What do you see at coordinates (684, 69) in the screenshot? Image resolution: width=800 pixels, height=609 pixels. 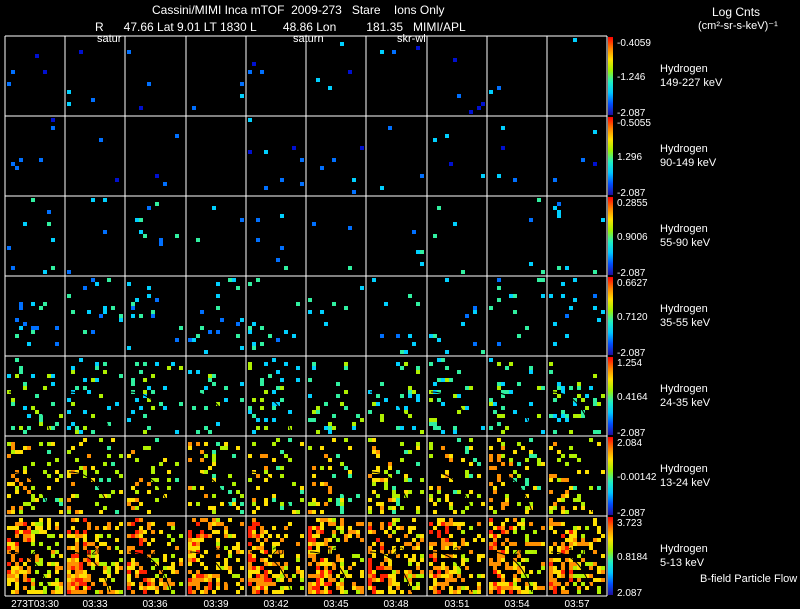 I see `species-label: Hydrogen` at bounding box center [684, 69].